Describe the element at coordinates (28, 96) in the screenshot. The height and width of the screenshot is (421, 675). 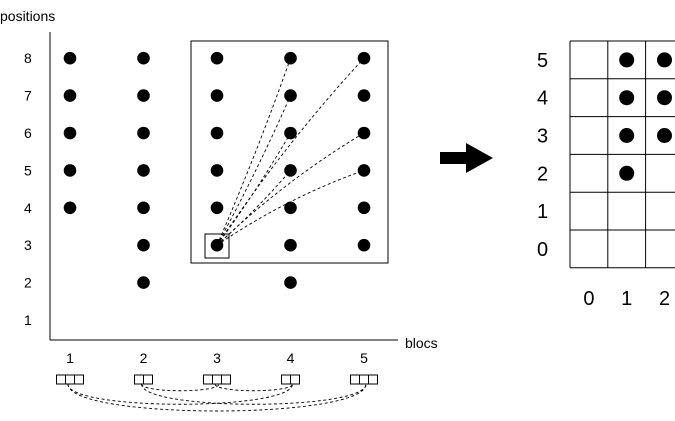
I see `y-tick-label: 7` at that location.